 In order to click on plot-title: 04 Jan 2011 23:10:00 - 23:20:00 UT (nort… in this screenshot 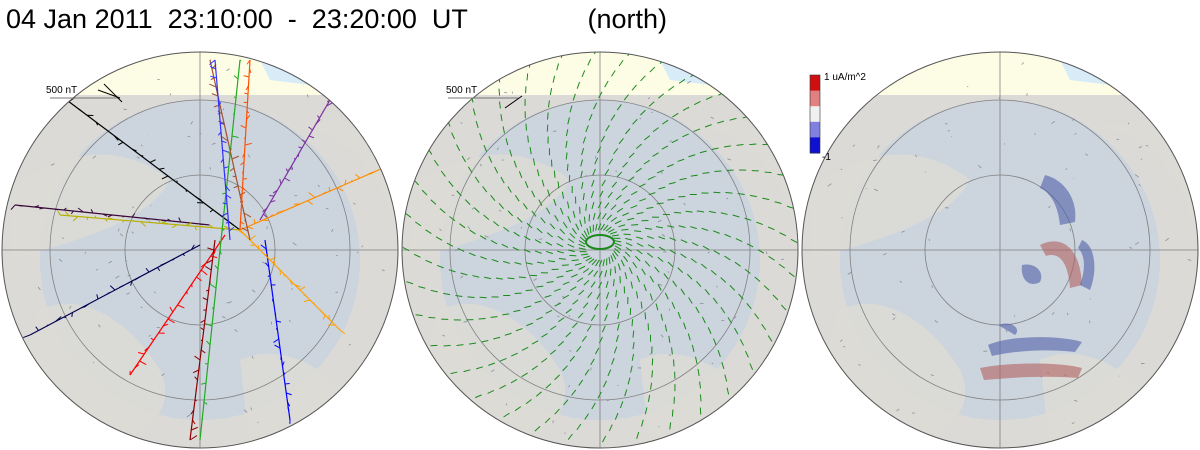, I will do `click(336, 19)`.